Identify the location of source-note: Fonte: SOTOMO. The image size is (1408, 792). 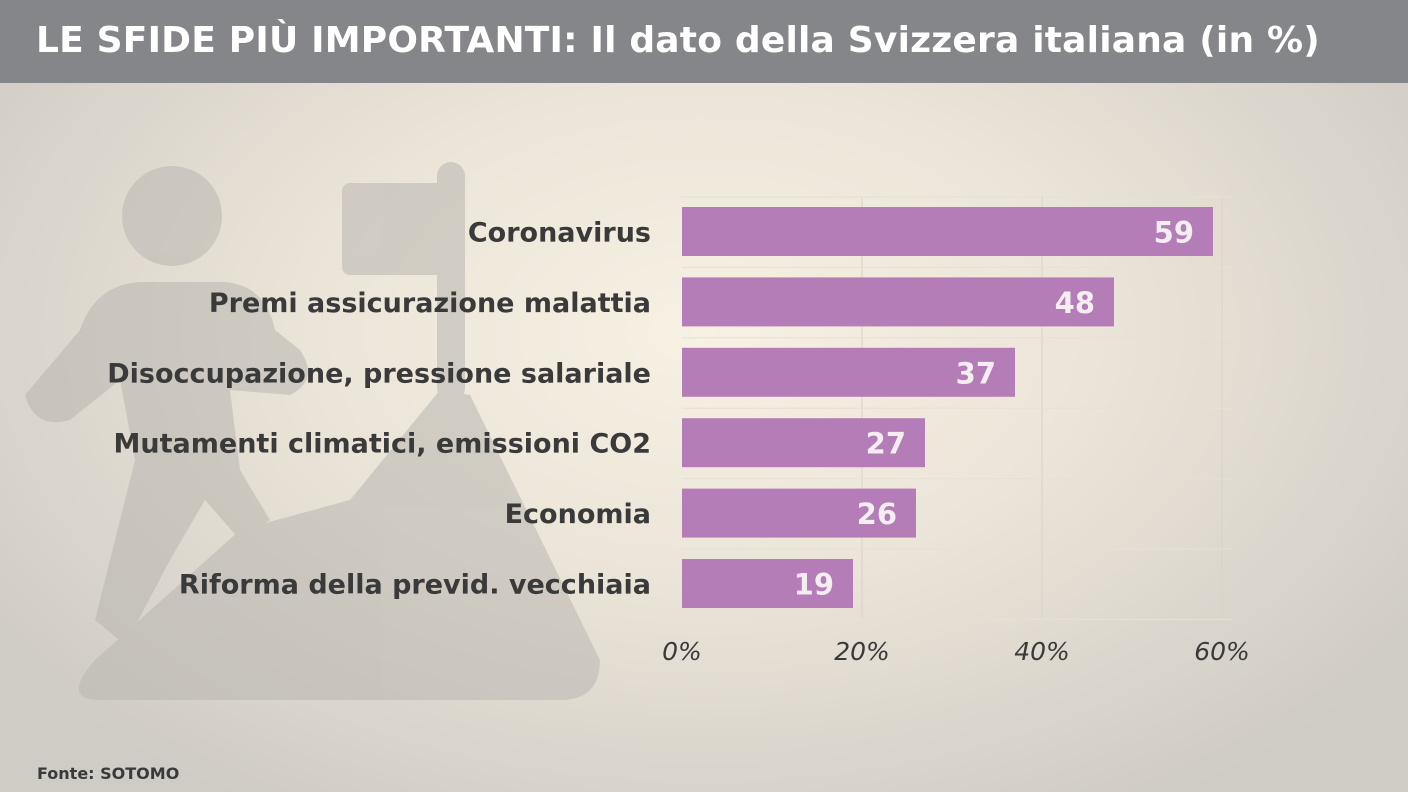
(108, 773).